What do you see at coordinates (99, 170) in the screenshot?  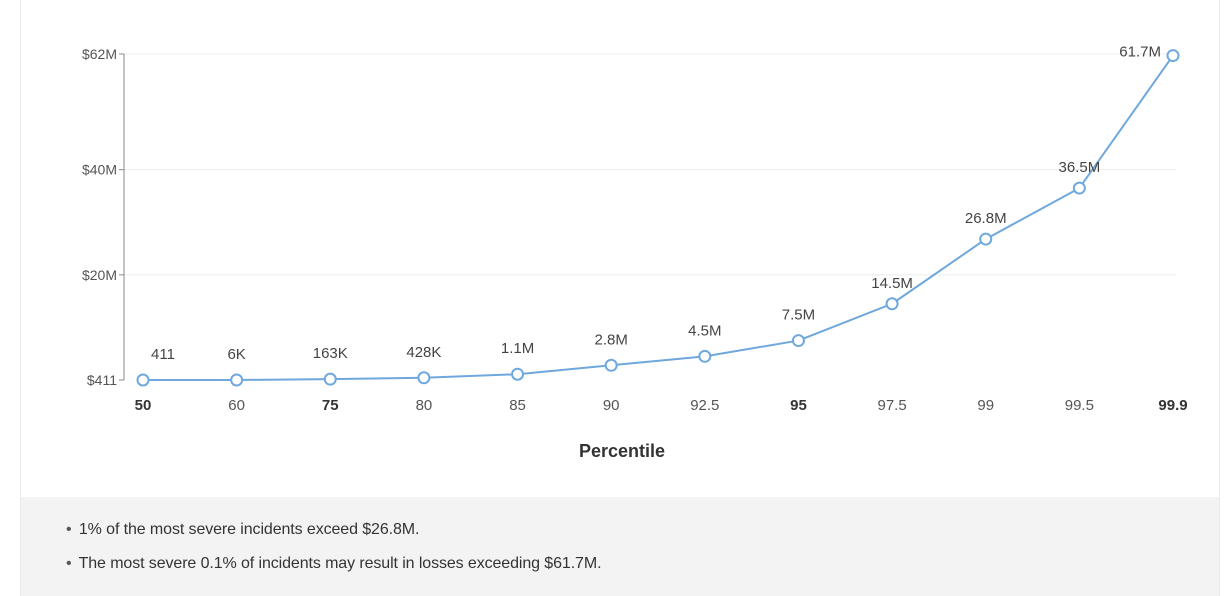 I see `y-tick-label: $40M` at bounding box center [99, 170].